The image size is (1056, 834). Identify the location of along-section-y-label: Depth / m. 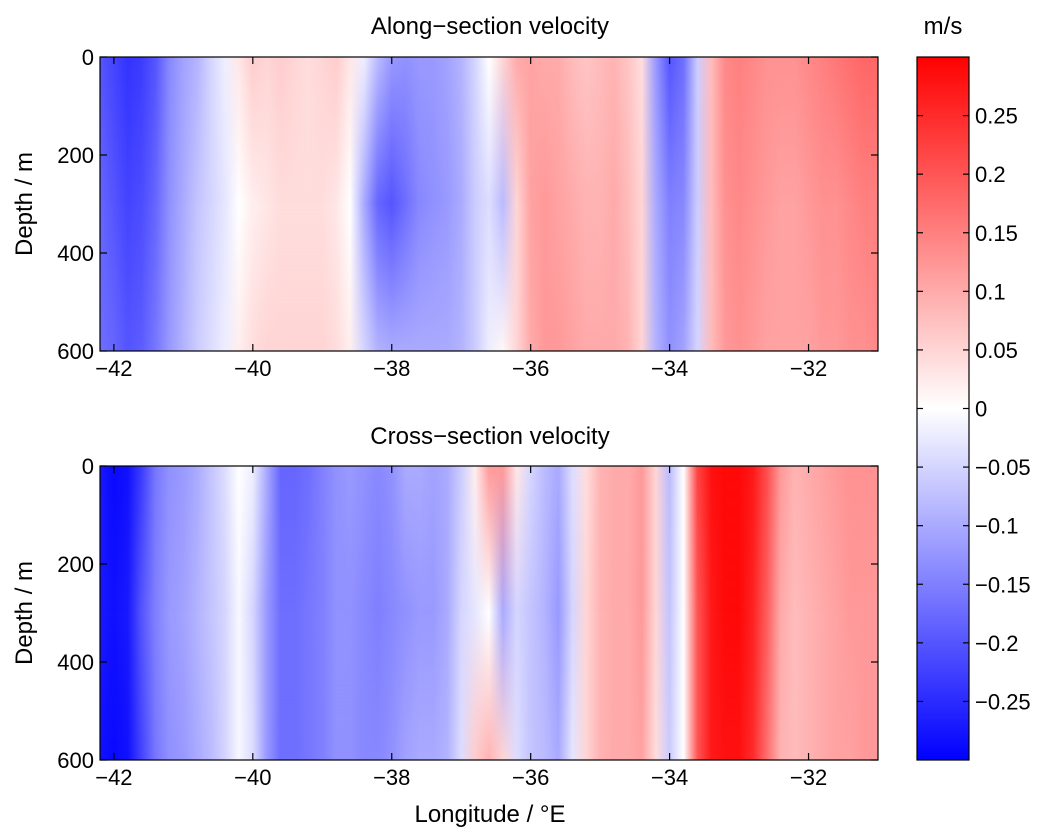
(24, 204).